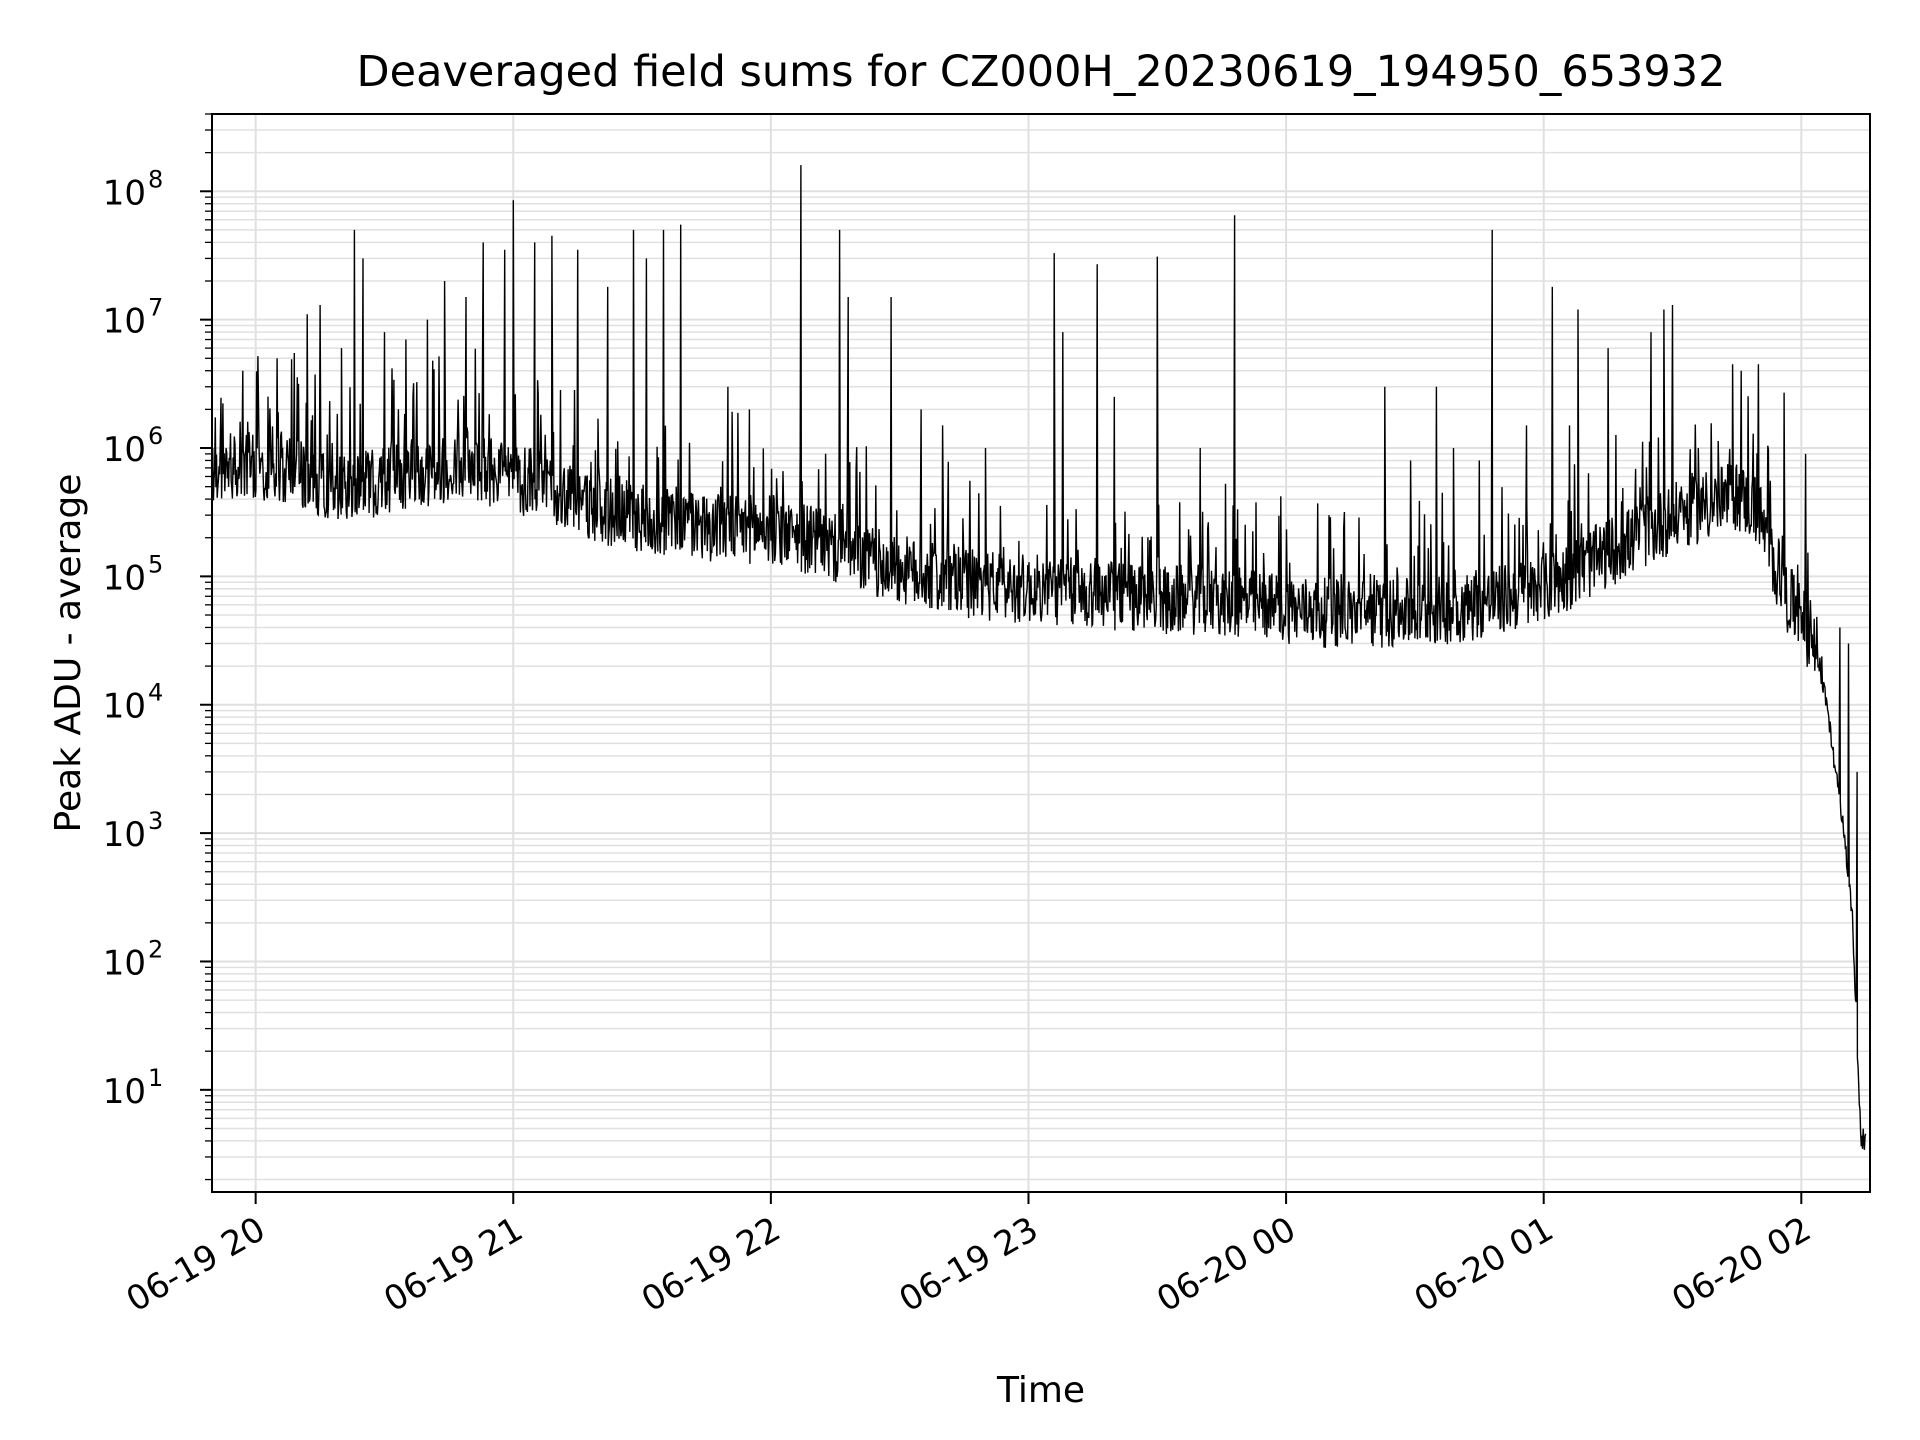  What do you see at coordinates (155, 1078) in the screenshot?
I see `y-tick-label-exponent: 1` at bounding box center [155, 1078].